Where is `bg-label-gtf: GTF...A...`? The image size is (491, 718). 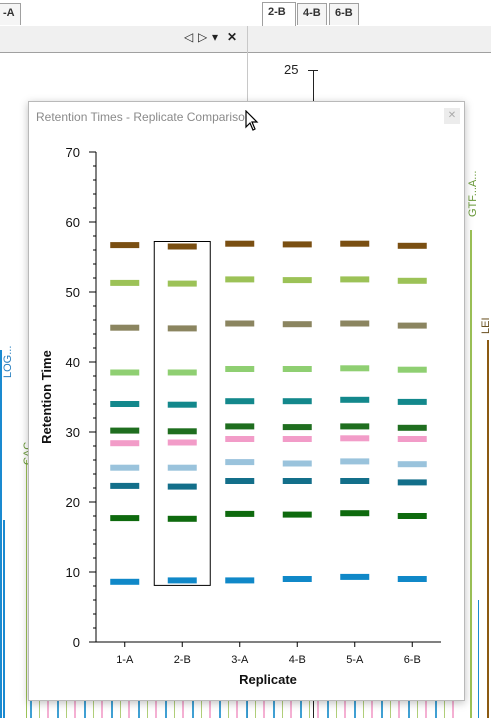 bg-label-gtf: GTF...A... is located at coordinates (473, 193).